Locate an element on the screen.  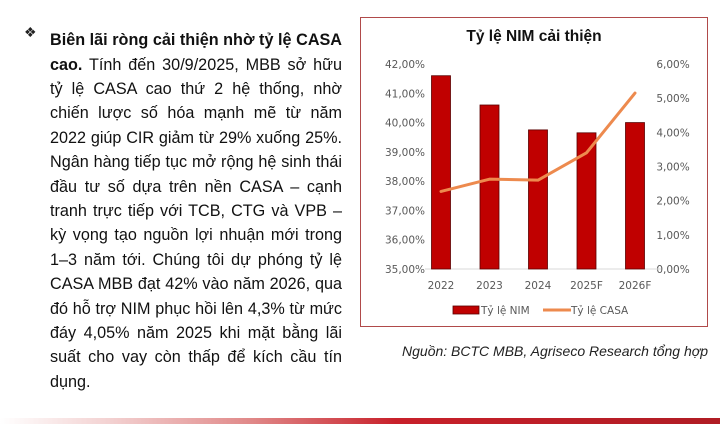
legend-label-casa: Tỷ lệ CASA is located at coordinates (599, 311).